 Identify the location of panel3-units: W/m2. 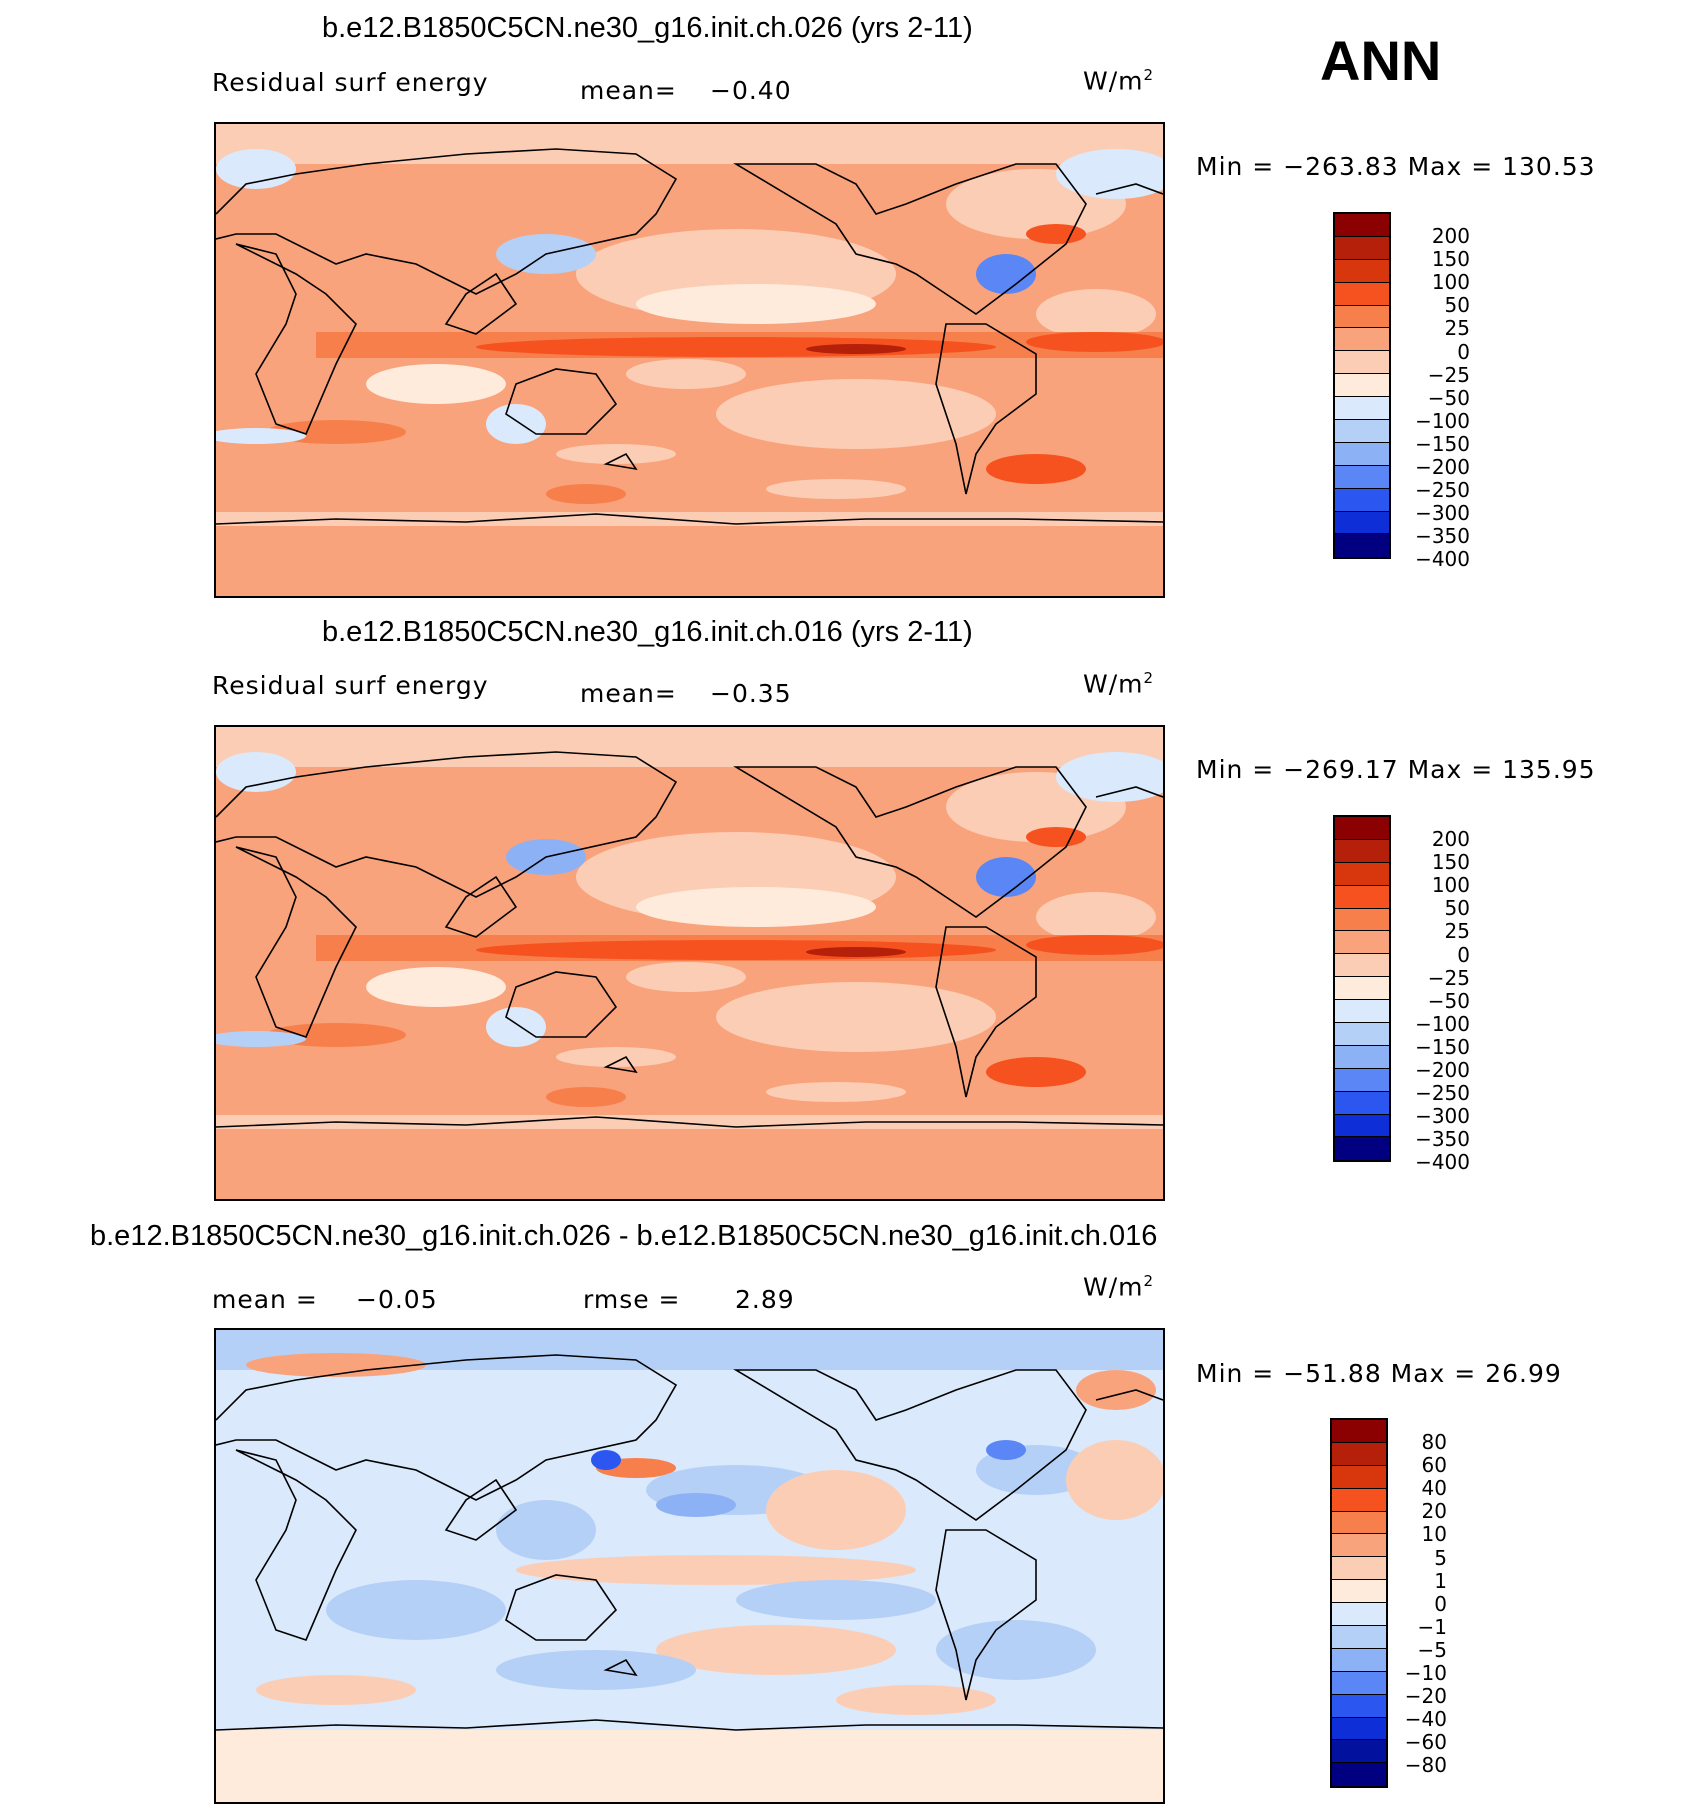
(1119, 1287).